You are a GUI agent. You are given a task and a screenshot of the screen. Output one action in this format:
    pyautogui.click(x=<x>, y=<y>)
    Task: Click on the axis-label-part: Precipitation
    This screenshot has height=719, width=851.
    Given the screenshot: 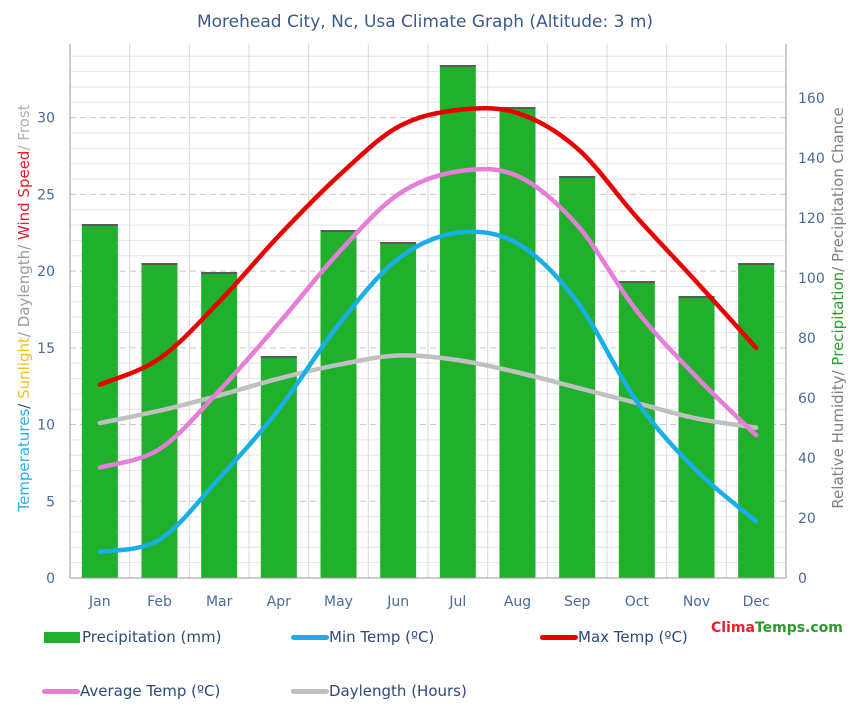 What is the action you would take?
    pyautogui.click(x=838, y=319)
    